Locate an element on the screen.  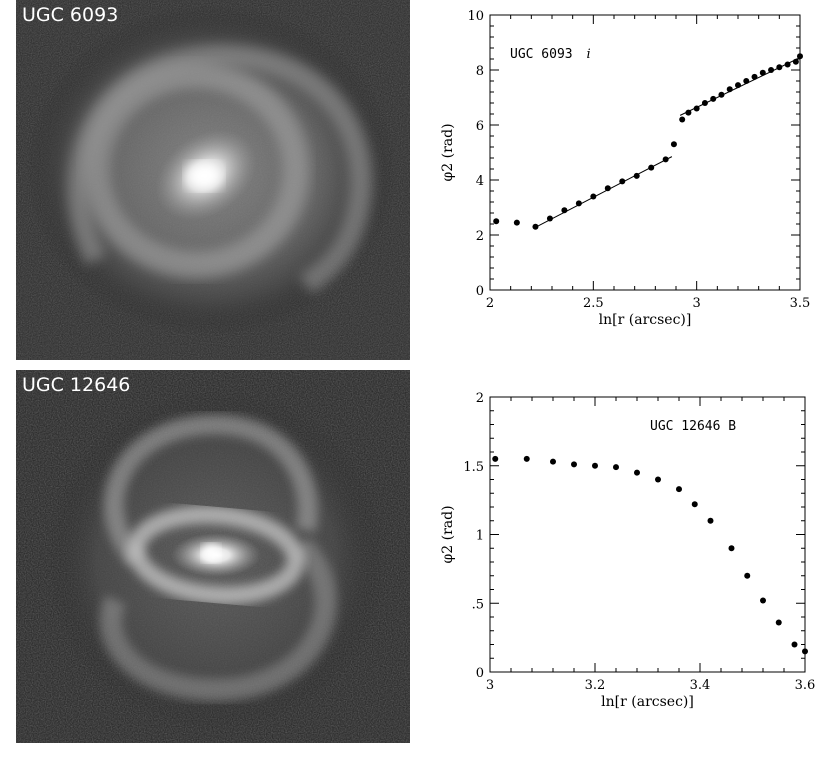
galaxy-label: UGC 6093 is located at coordinates (70, 15).